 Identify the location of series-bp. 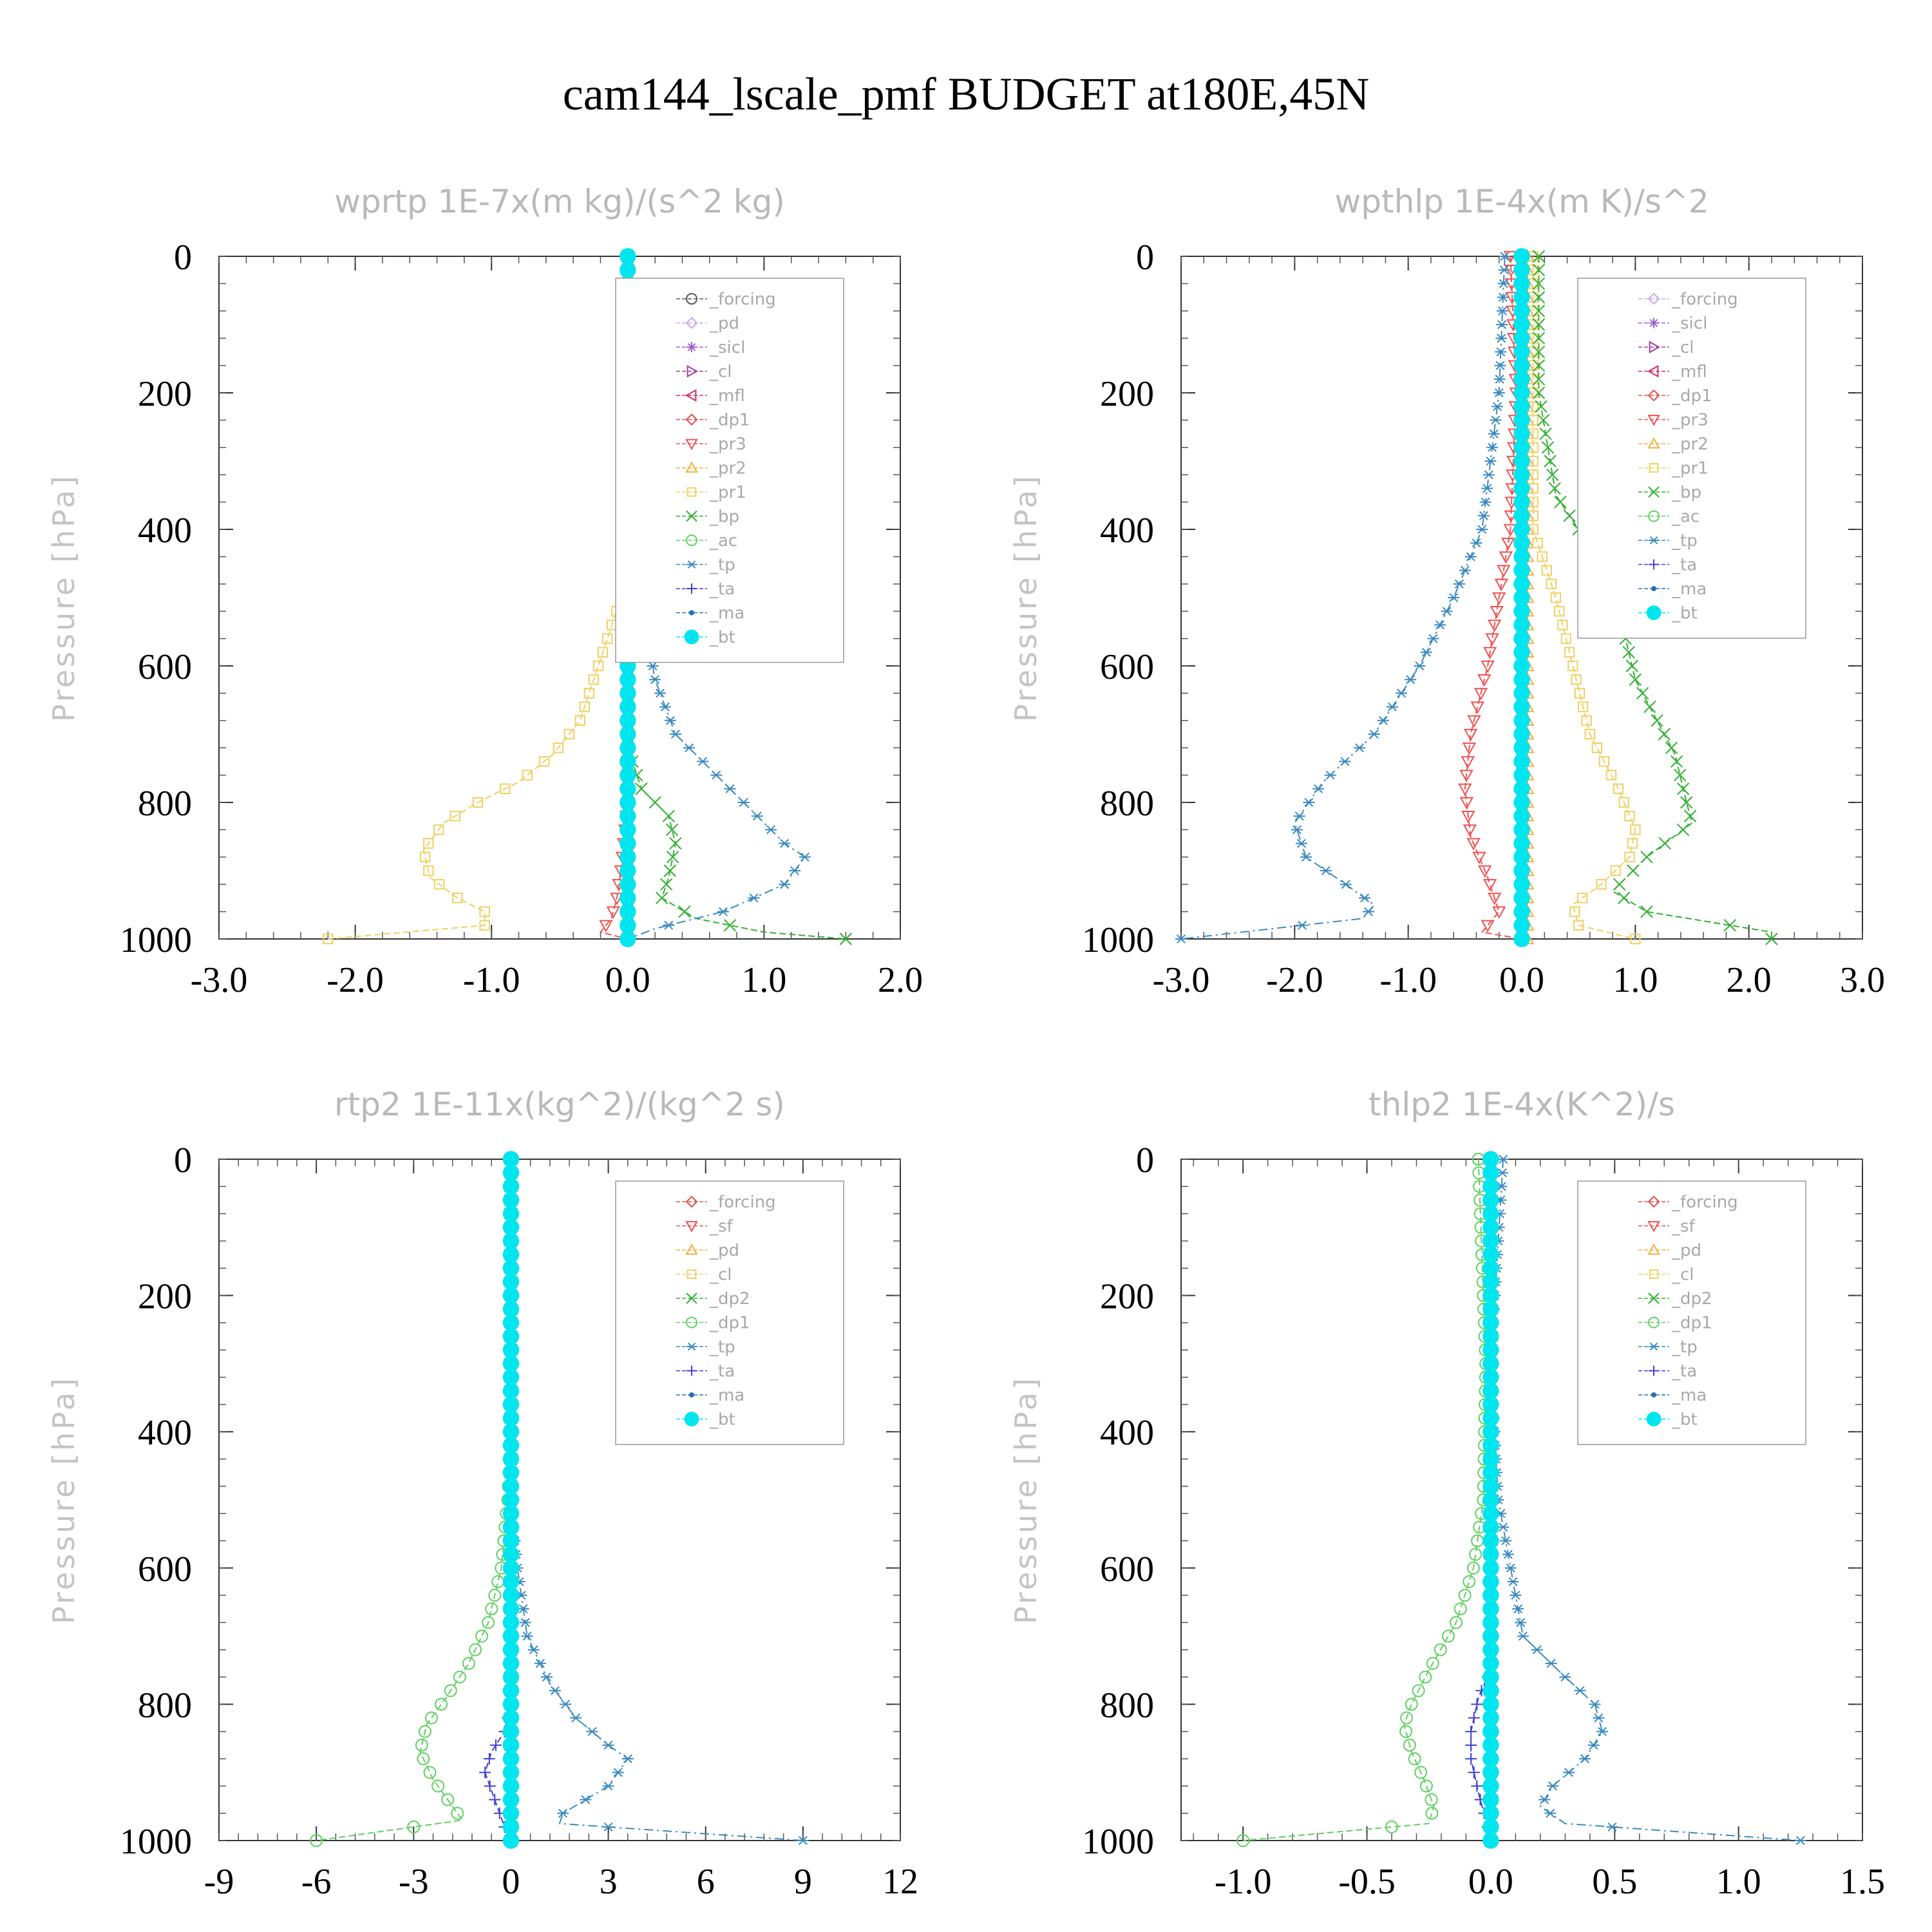
(1655, 597).